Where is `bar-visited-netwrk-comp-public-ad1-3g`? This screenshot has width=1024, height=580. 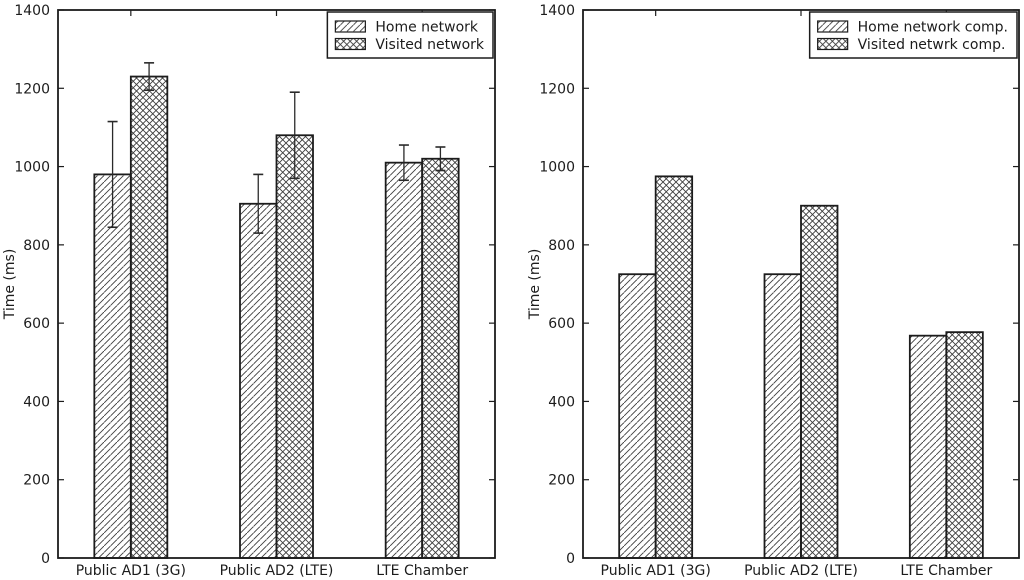 bar-visited-netwrk-comp-public-ad1-3g is located at coordinates (674, 367).